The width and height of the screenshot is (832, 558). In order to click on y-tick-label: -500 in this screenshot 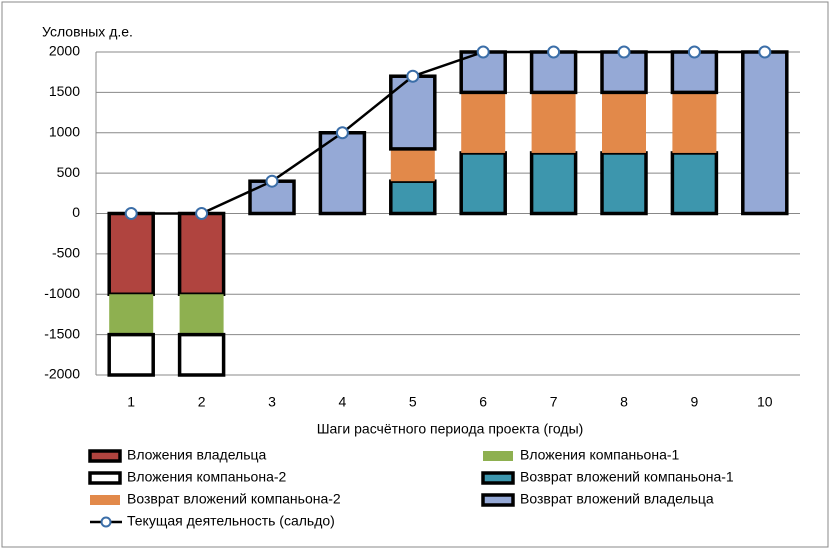, I will do `click(66, 253)`.